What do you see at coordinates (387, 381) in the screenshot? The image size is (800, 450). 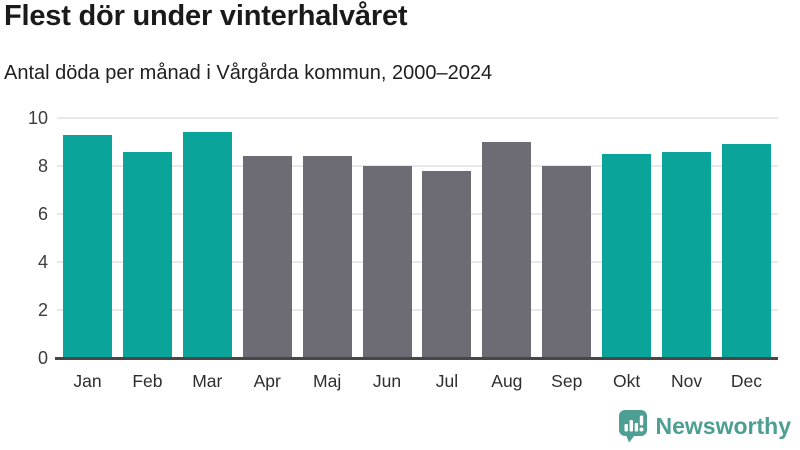 I see `x-axis-label: Jun` at bounding box center [387, 381].